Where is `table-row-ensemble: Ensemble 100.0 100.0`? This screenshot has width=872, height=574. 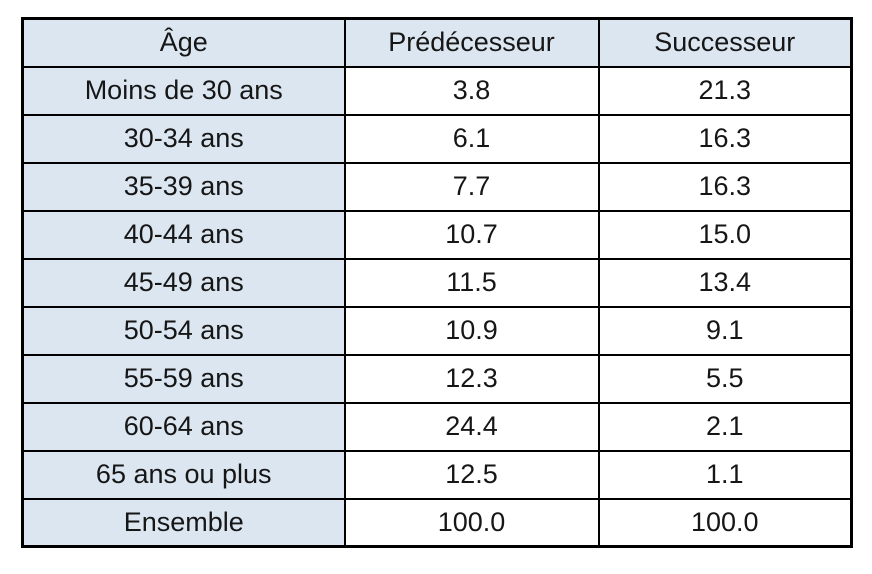 table-row-ensemble: Ensemble 100.0 100.0 is located at coordinates (437, 522).